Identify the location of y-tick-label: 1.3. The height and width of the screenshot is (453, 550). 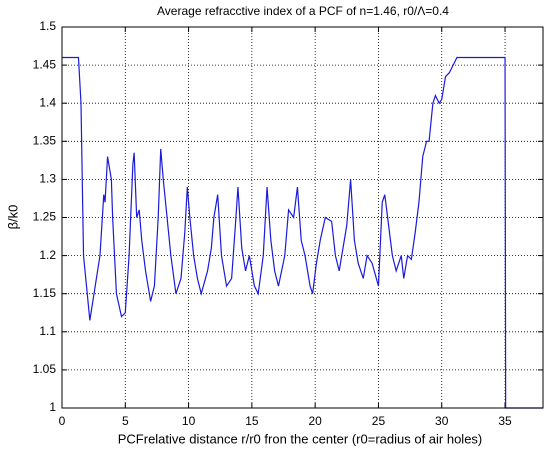
(47, 179).